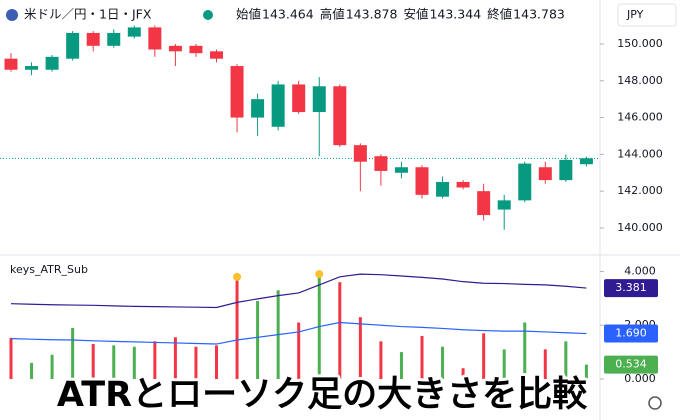  What do you see at coordinates (288, 14) in the screenshot?
I see `ohlc-value: 143.464` at bounding box center [288, 14].